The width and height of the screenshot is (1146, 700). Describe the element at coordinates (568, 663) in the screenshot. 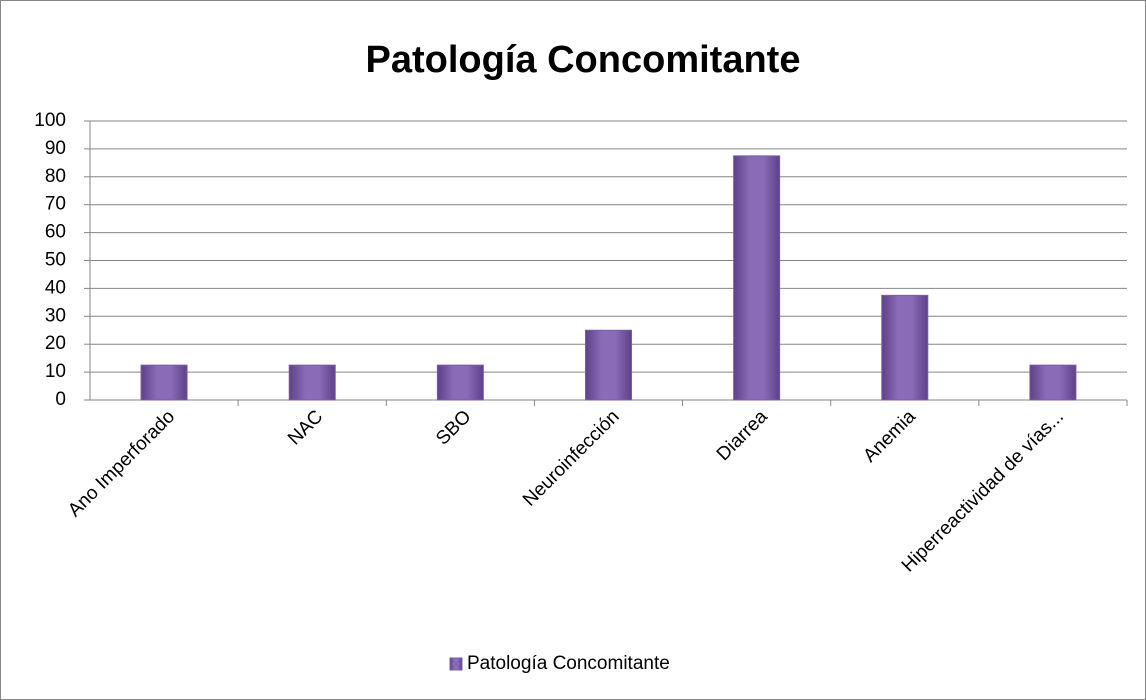

I see `legend-label: Patología Concomitante` at that location.